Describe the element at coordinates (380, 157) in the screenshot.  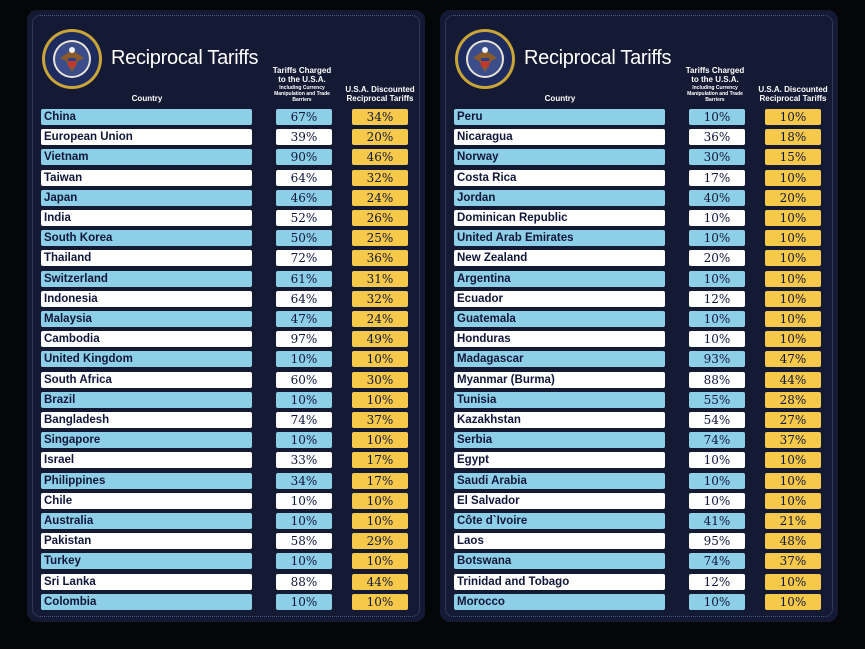
I see `discounted-cell: 46%` at that location.